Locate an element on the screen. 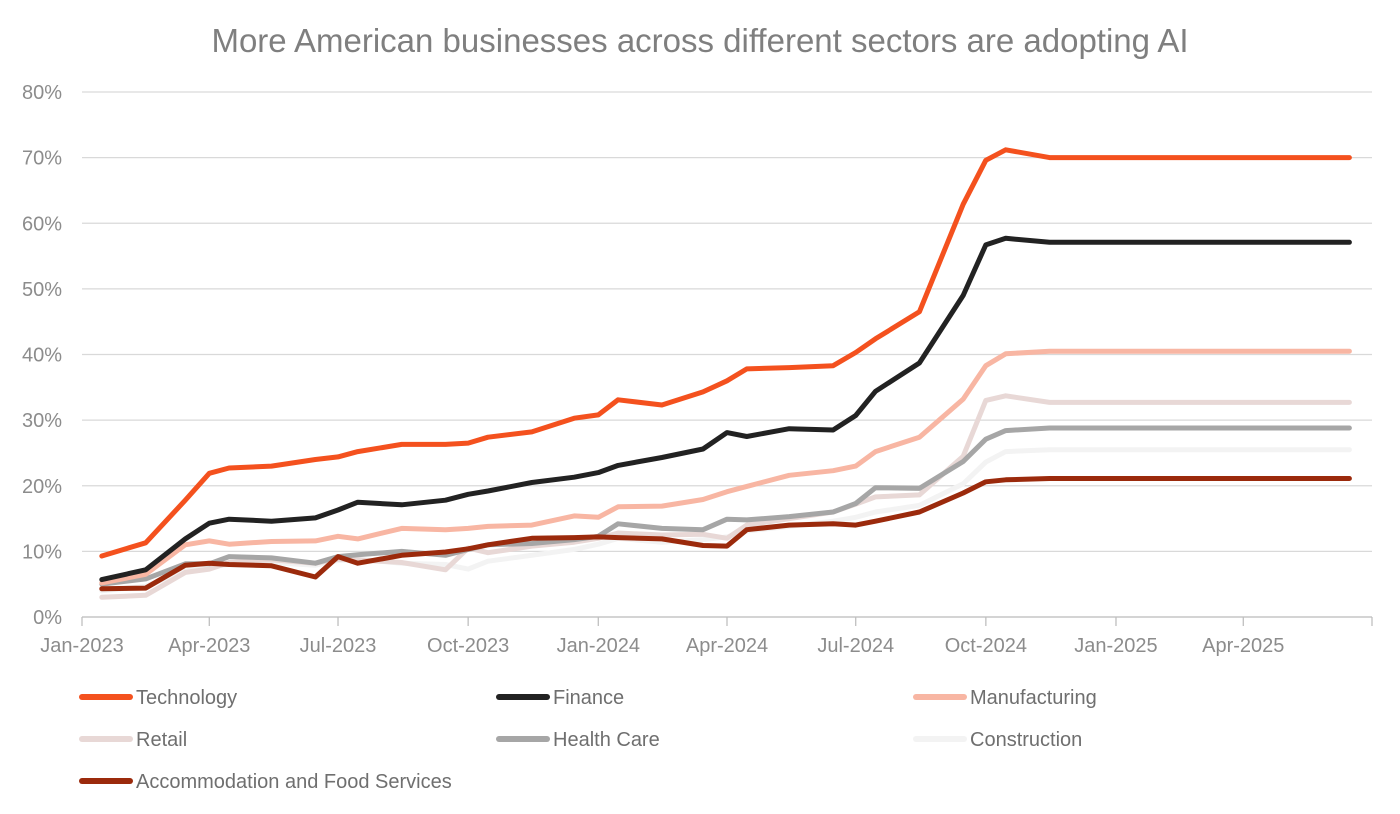 Image resolution: width=1400 pixels, height=814 pixels. y-tick-label: 70% is located at coordinates (42, 159).